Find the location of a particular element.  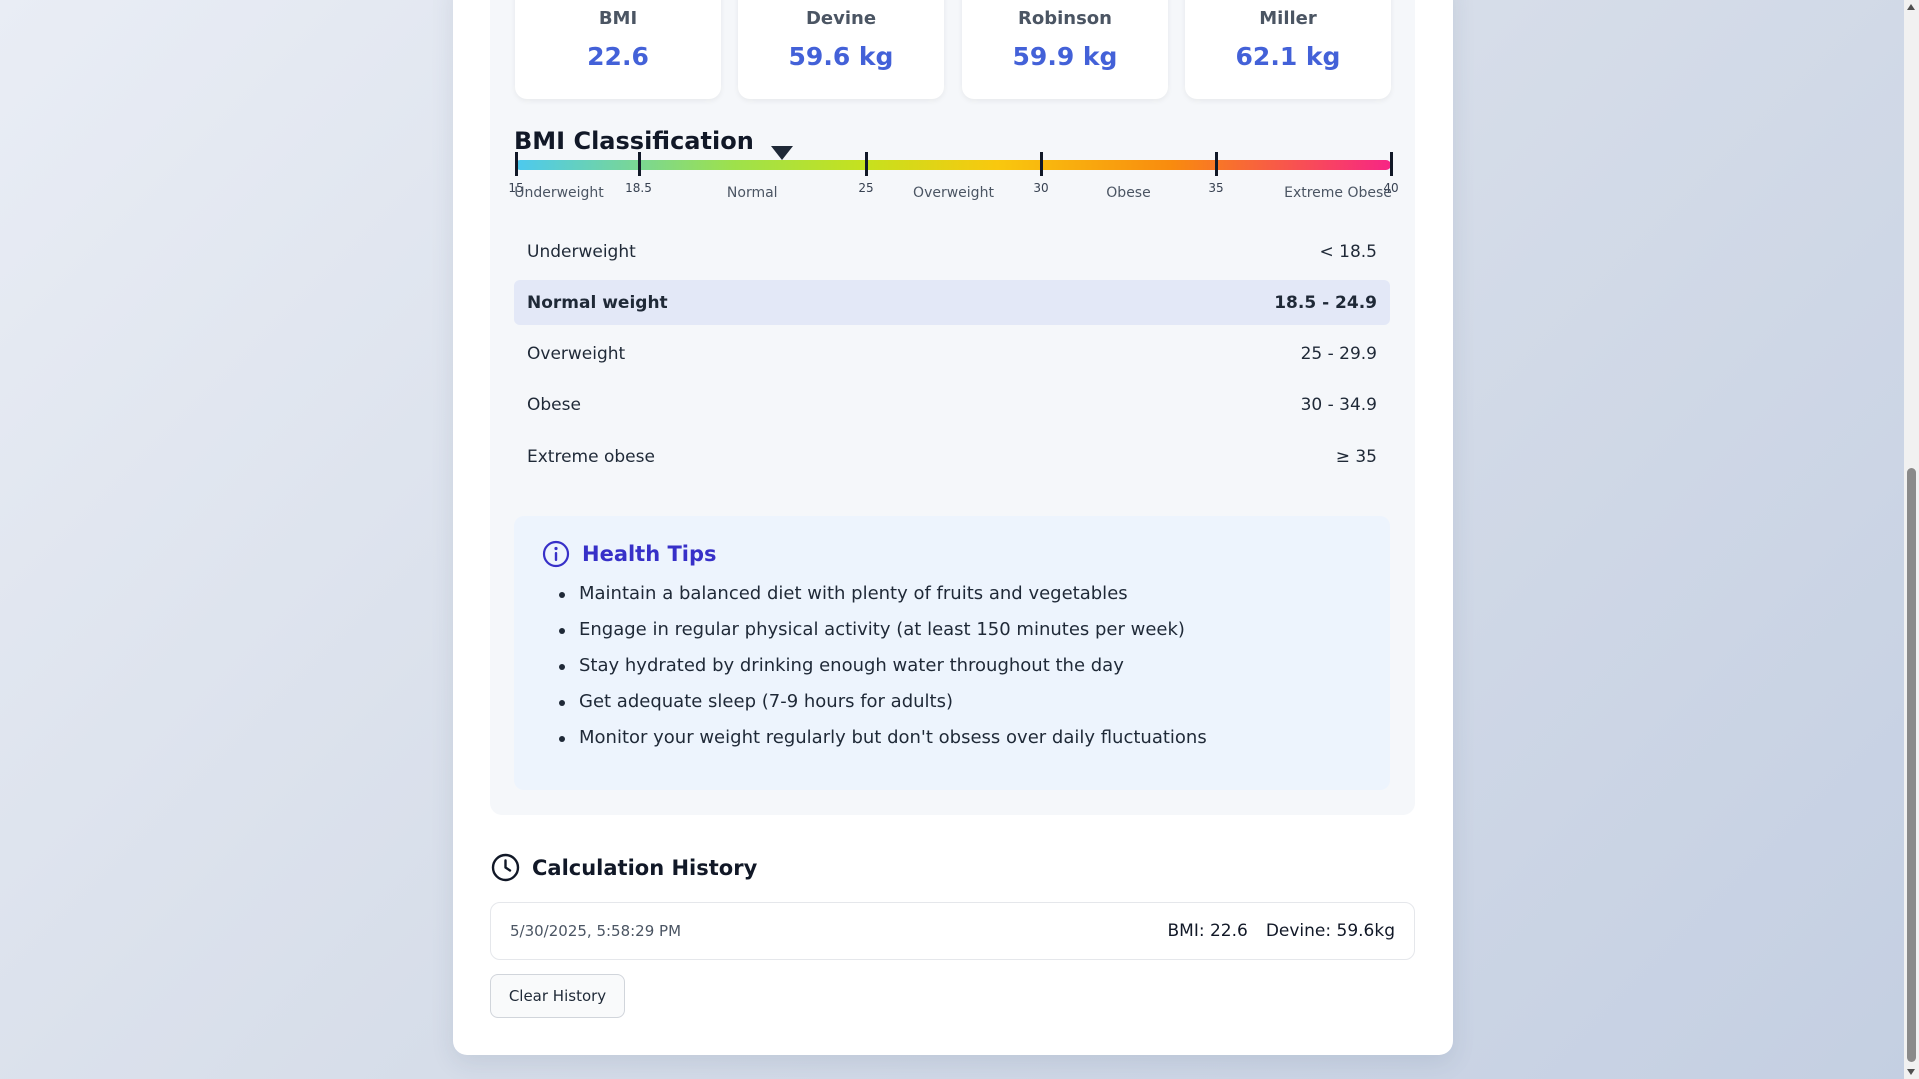

classification-name: Extreme obese is located at coordinates (591, 456).